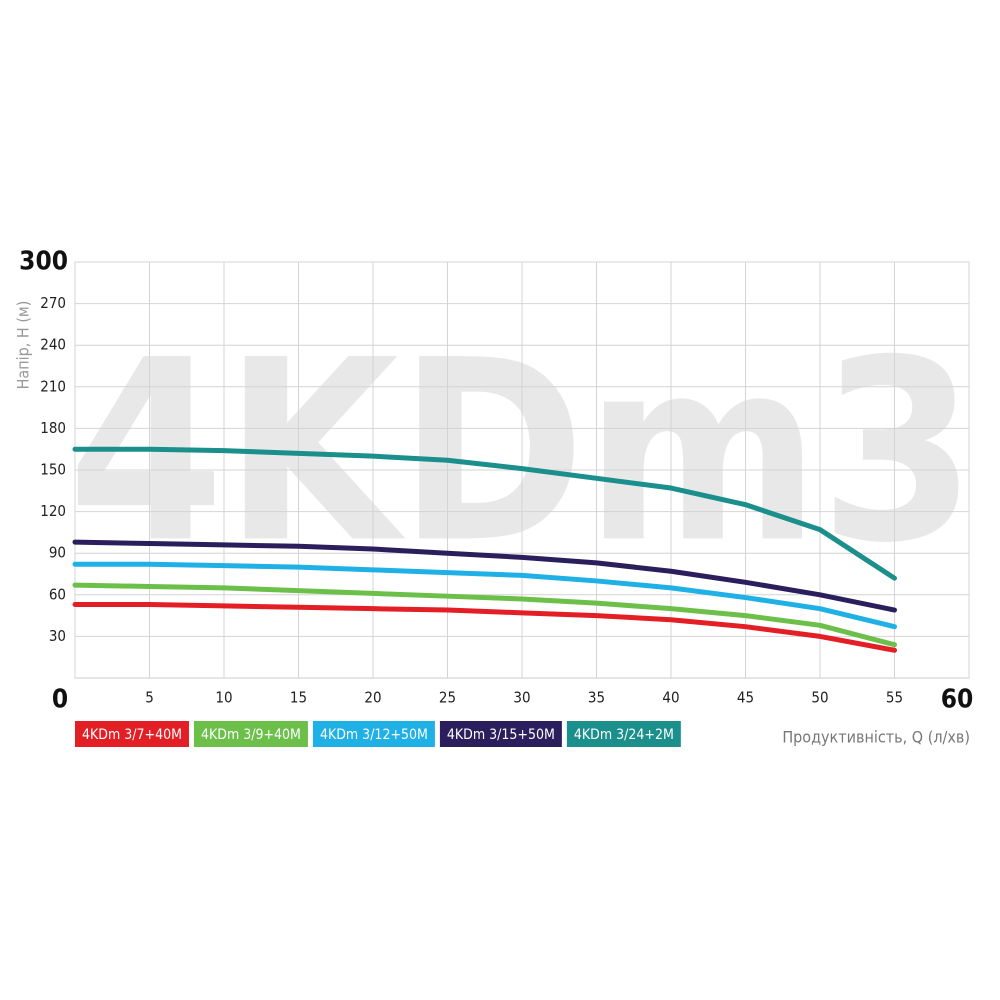 This screenshot has height=1000, width=1000. What do you see at coordinates (57, 594) in the screenshot?
I see `y-tick-label: 60` at bounding box center [57, 594].